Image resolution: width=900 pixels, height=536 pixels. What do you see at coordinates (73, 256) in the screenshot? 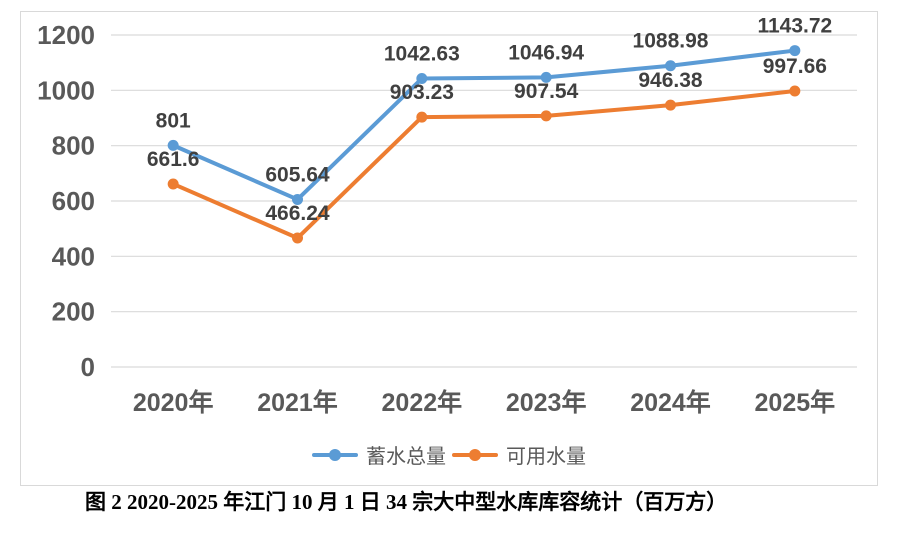
I see `y-tick-label: 400` at bounding box center [73, 256].